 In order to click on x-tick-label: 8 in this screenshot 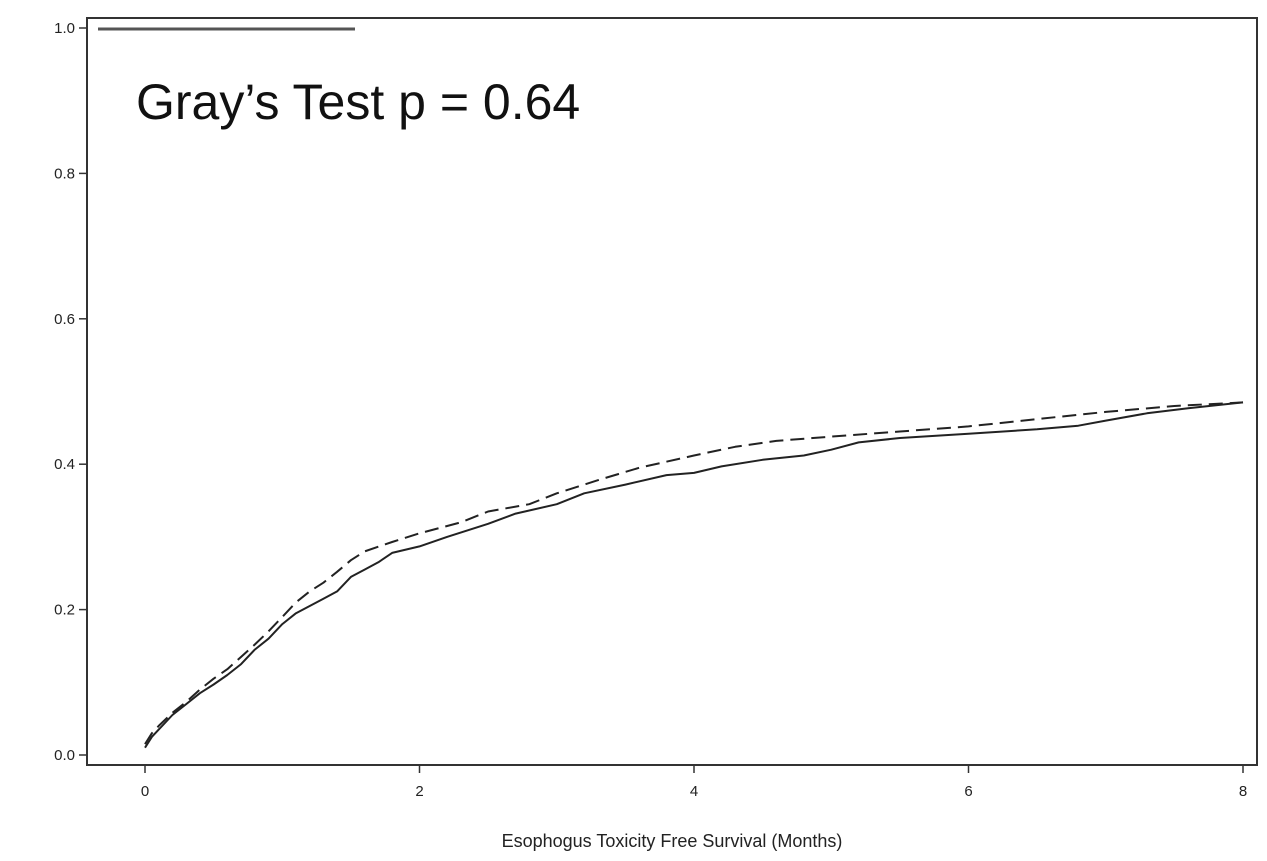, I will do `click(1243, 791)`.